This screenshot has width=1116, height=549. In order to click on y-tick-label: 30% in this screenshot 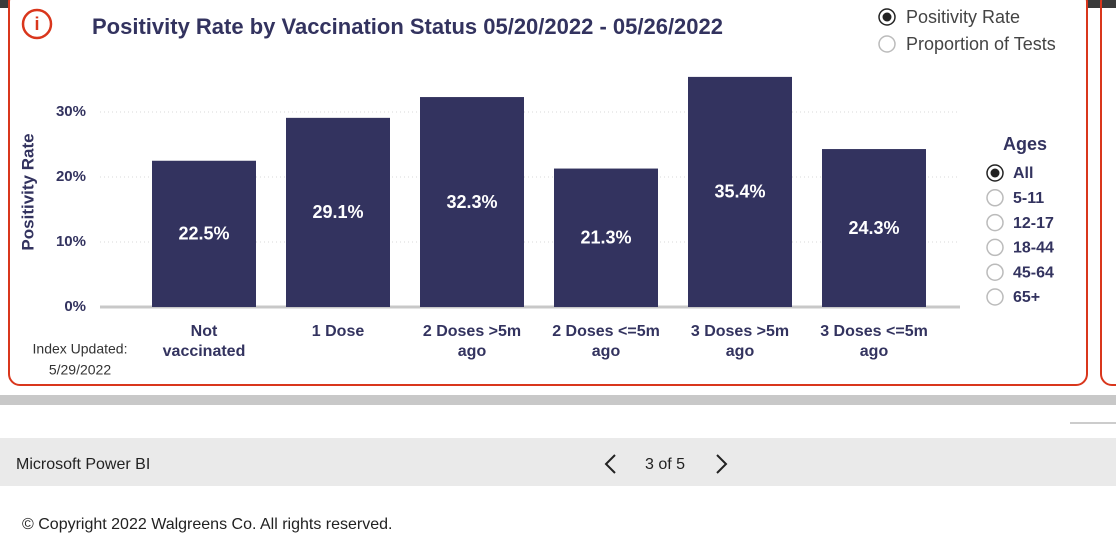, I will do `click(71, 111)`.